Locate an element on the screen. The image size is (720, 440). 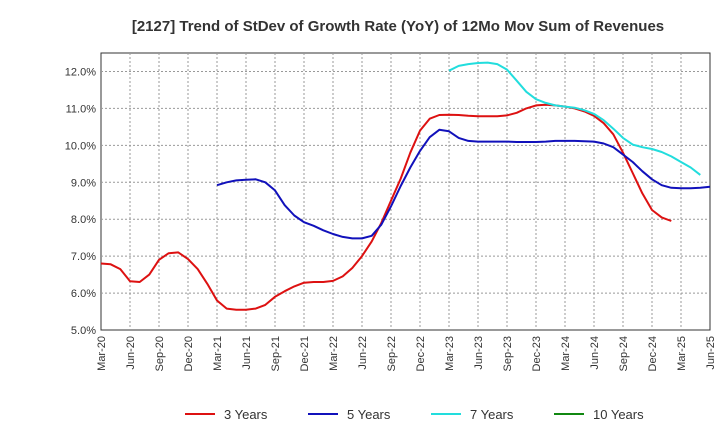
x-tick-label: Mar-23 is located at coordinates (450, 353).